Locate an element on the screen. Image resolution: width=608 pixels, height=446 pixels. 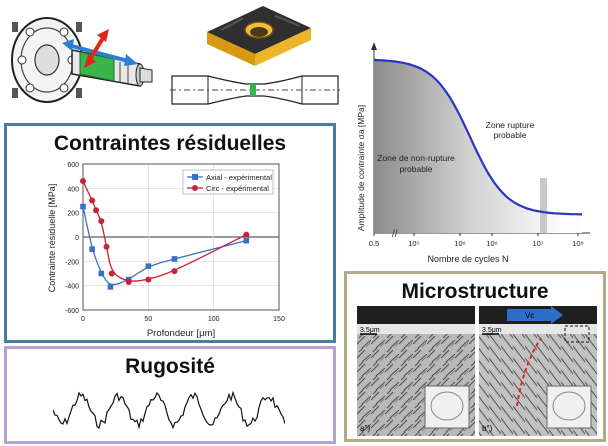
residual-series is located at coordinates (165, 234).